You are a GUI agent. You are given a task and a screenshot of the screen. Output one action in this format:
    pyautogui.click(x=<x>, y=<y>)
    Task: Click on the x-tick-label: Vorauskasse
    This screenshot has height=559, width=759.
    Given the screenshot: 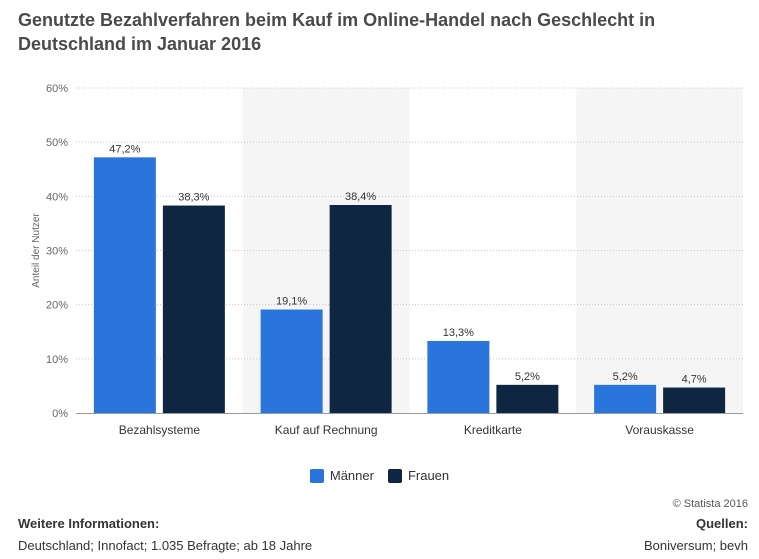 What is the action you would take?
    pyautogui.click(x=659, y=430)
    